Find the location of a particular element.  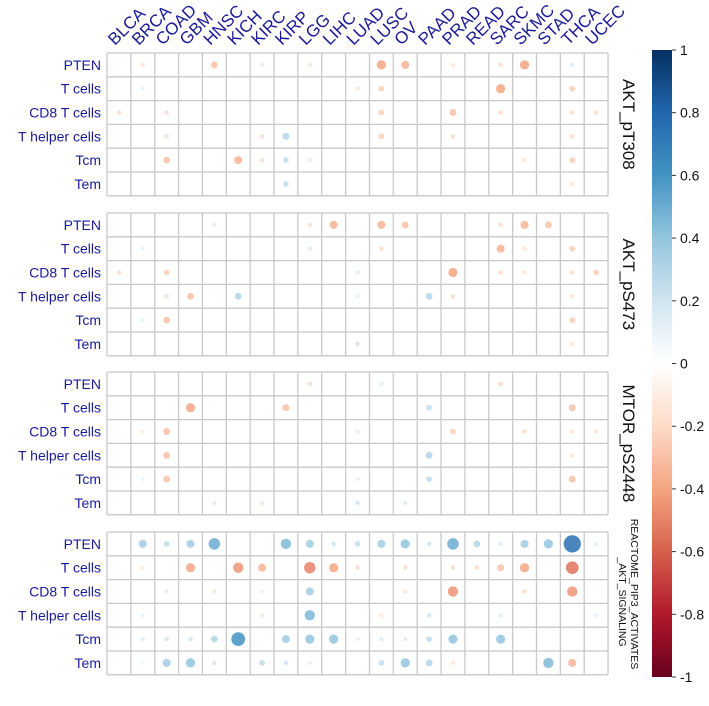

colorbar-tick-label: 0.8 is located at coordinates (690, 113).